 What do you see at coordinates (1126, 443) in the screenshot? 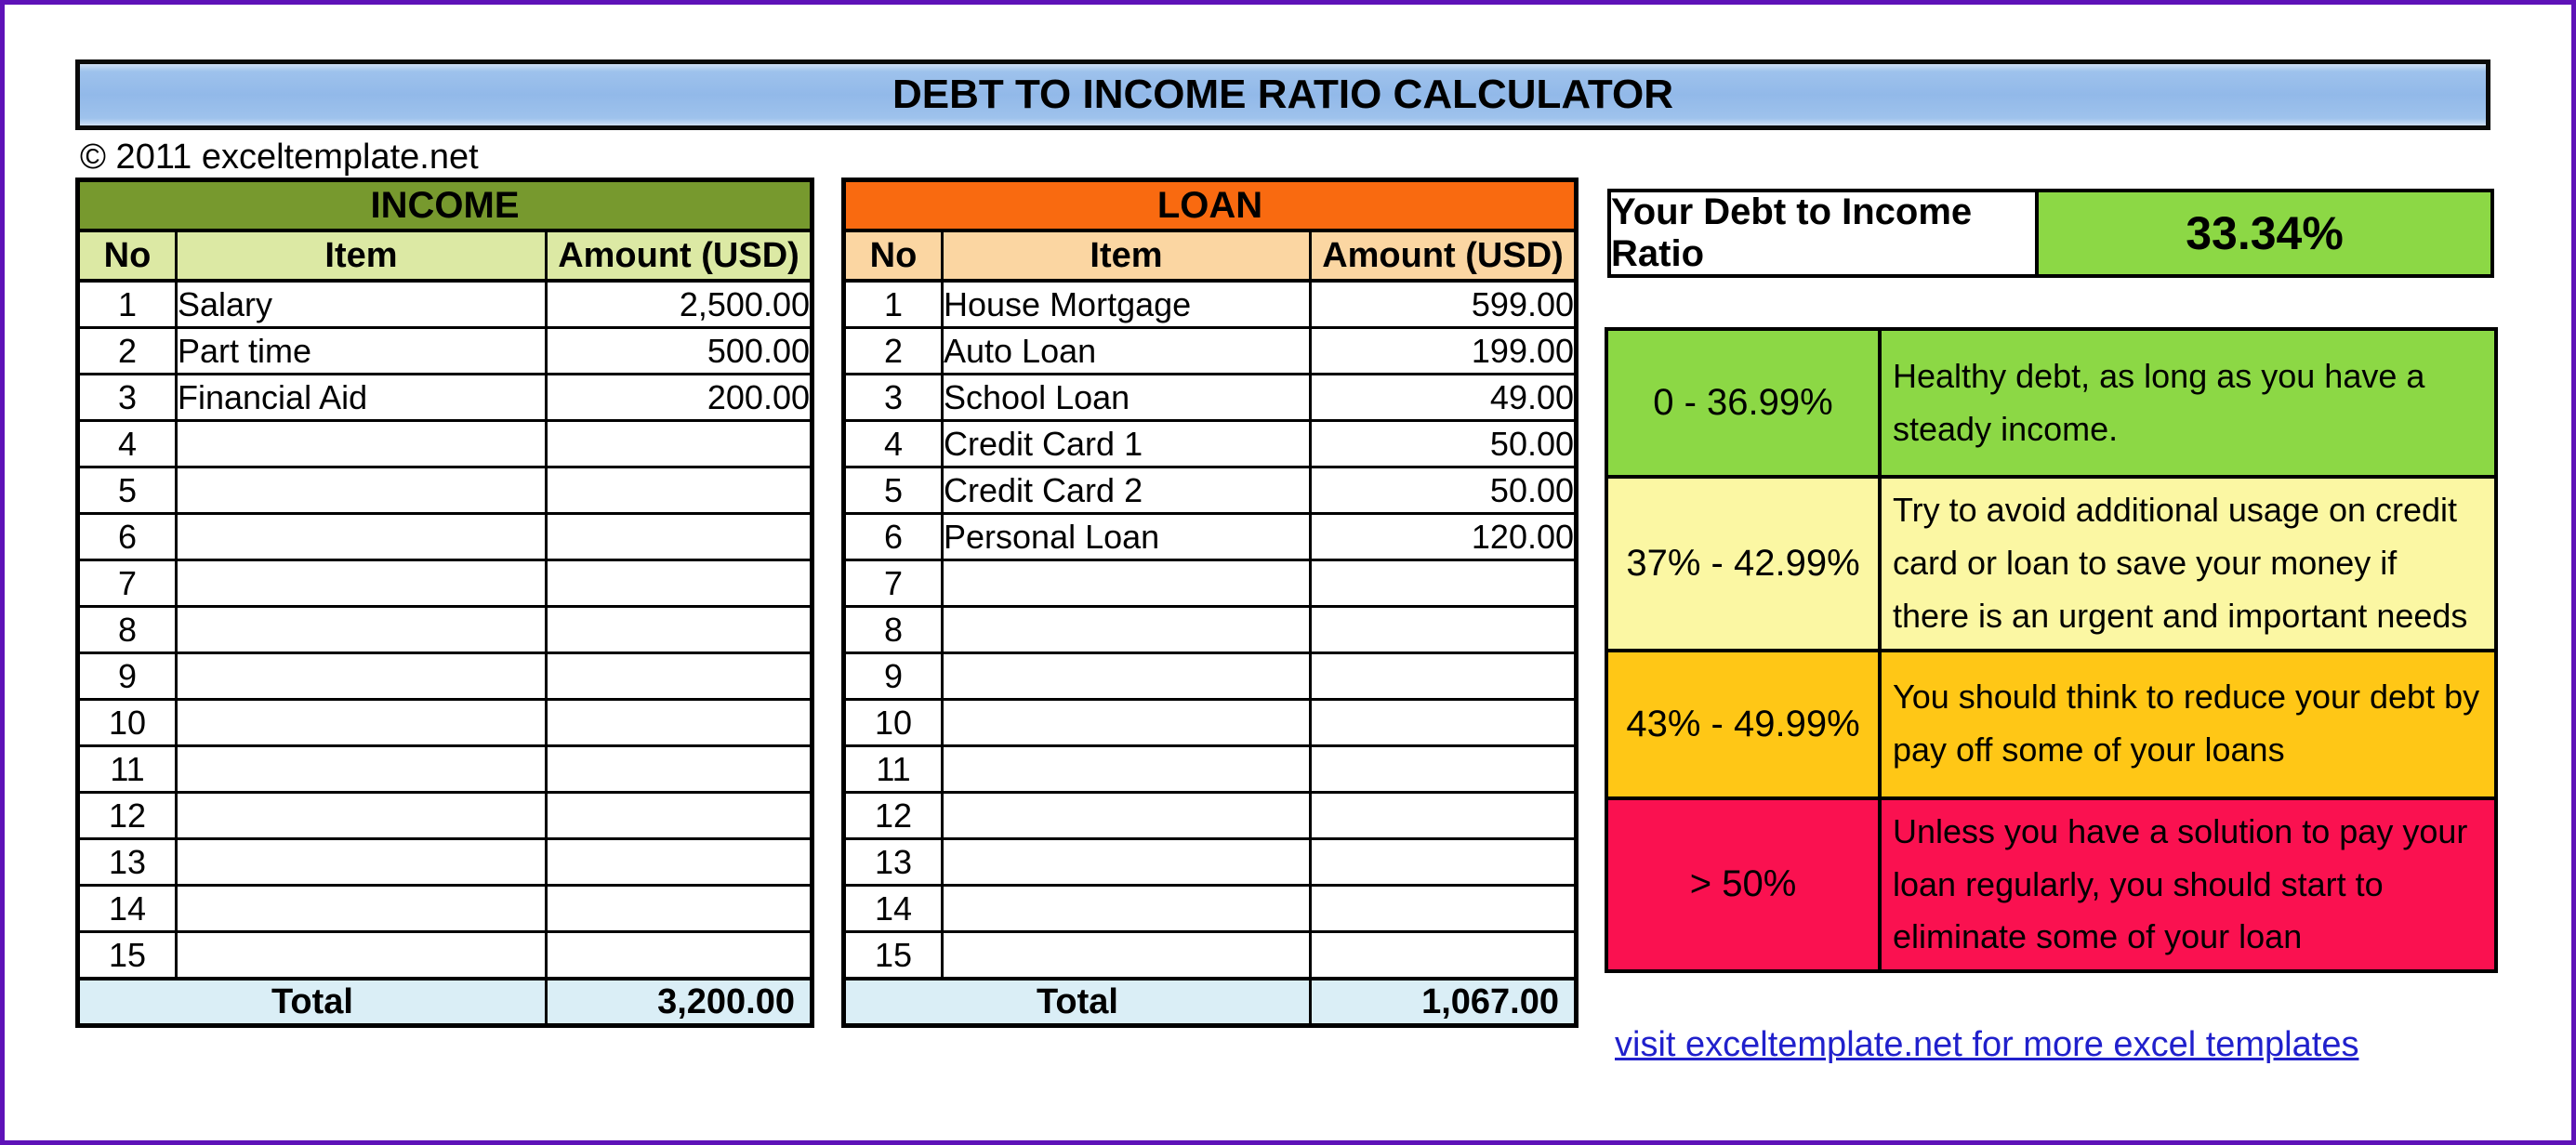
I see `cell-item: Credit Card 1` at bounding box center [1126, 443].